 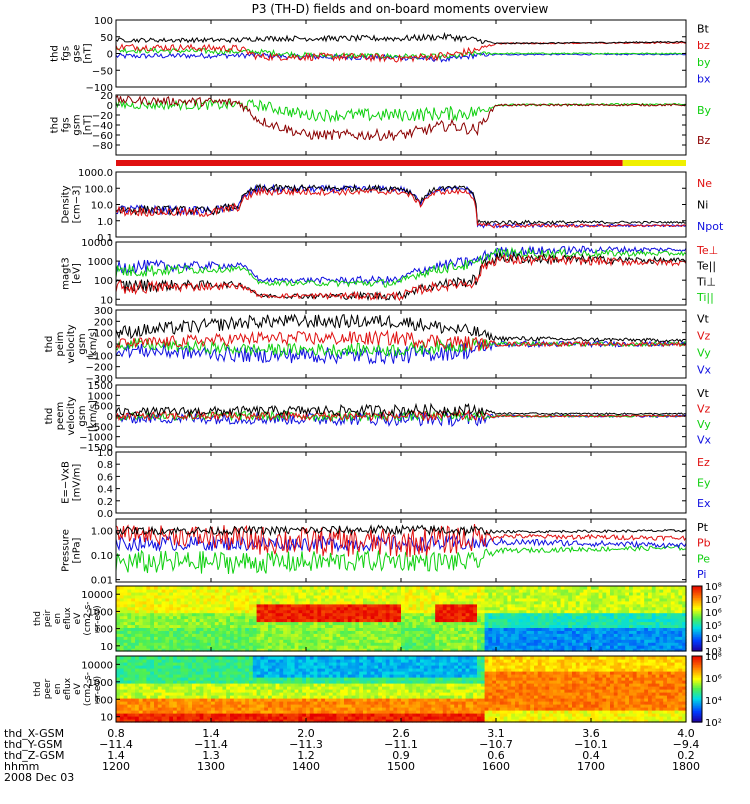 What do you see at coordinates (713, 701) in the screenshot?
I see `colorbar-tick-peer-2: 10⁴` at bounding box center [713, 701].